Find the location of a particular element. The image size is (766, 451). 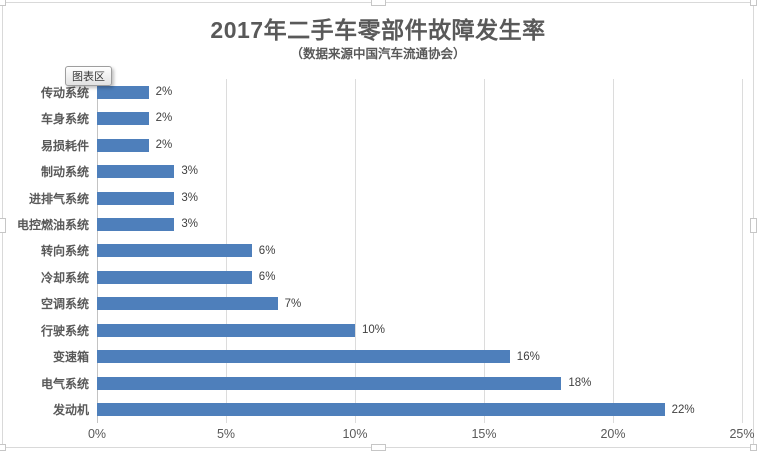

bar-row: 18% is located at coordinates (419, 383).